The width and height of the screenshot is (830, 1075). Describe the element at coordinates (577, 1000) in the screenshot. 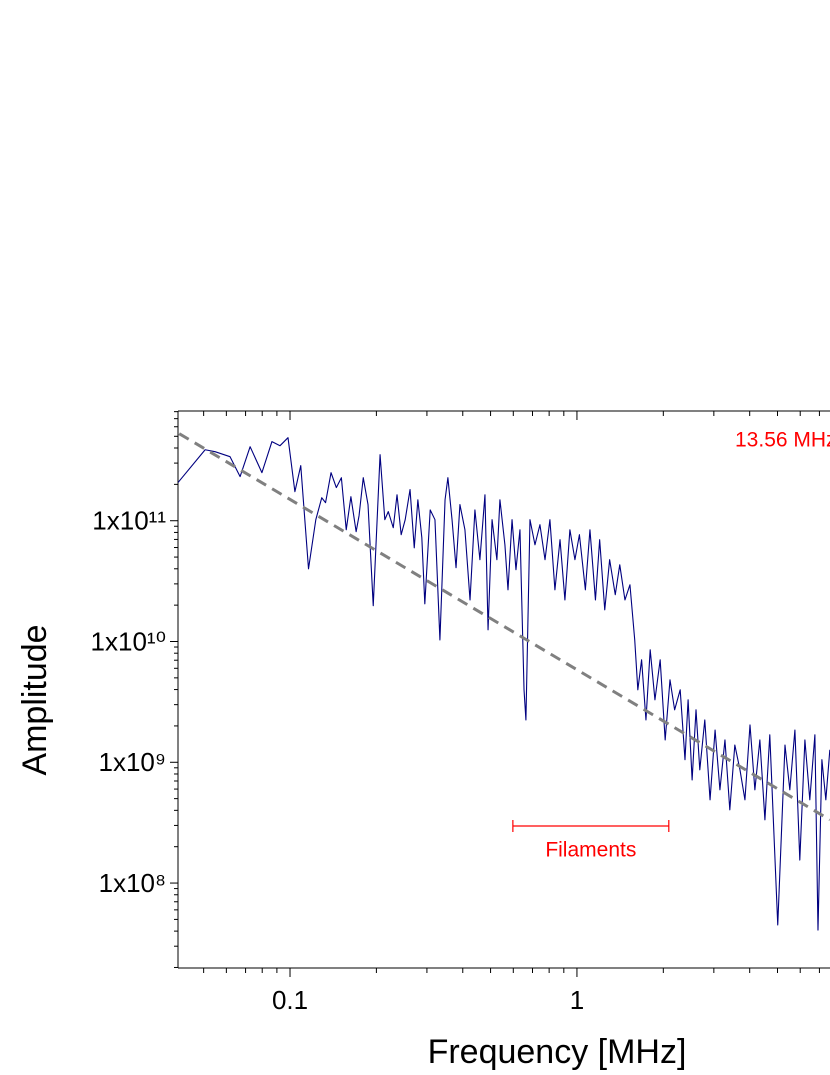

I see `x-tick-label: 1` at that location.